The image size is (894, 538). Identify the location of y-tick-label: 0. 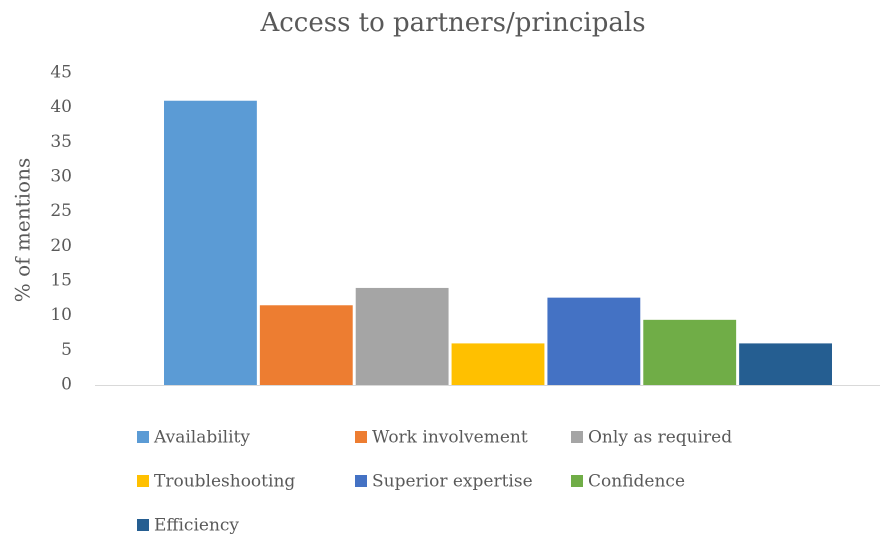
(66, 385).